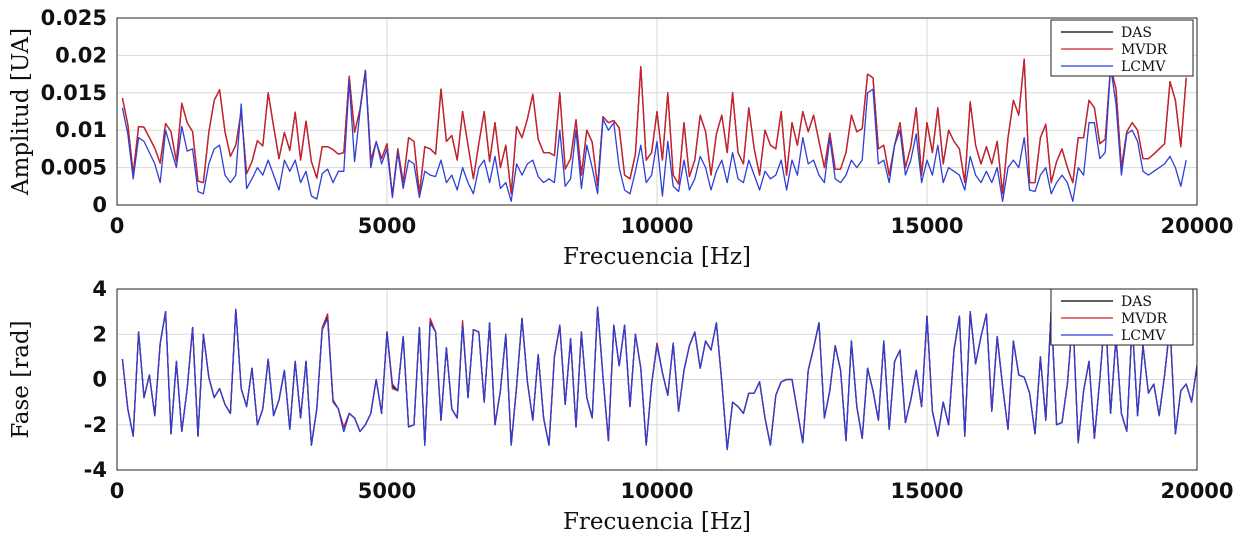  What do you see at coordinates (74, 93) in the screenshot?
I see `y-tick-label: 0.015` at bounding box center [74, 93].